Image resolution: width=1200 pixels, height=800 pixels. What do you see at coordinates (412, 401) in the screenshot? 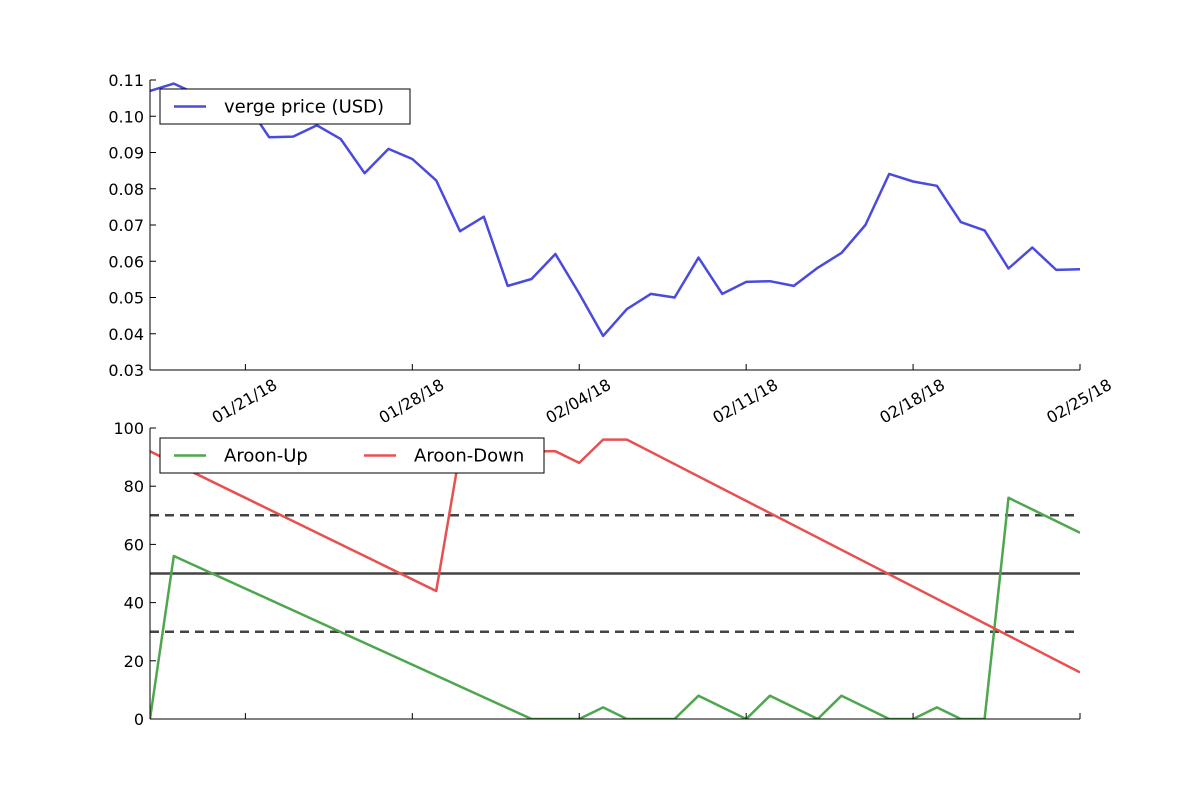
I see `x-tick-label: 01/28/18` at bounding box center [412, 401].